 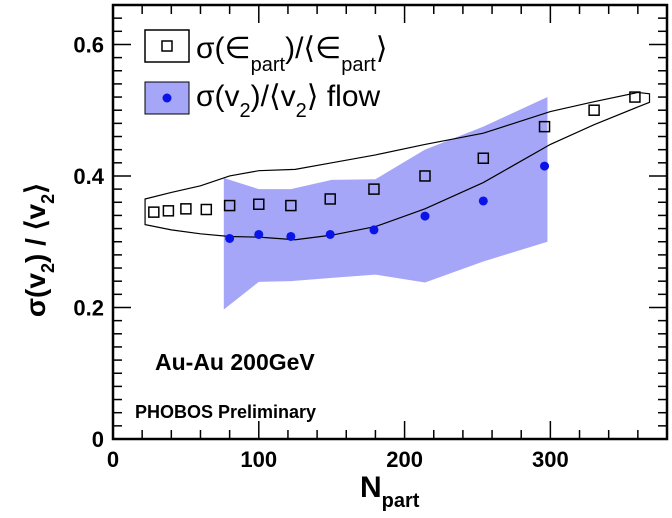 I want to click on x-tick-label: 200, so click(x=404, y=459).